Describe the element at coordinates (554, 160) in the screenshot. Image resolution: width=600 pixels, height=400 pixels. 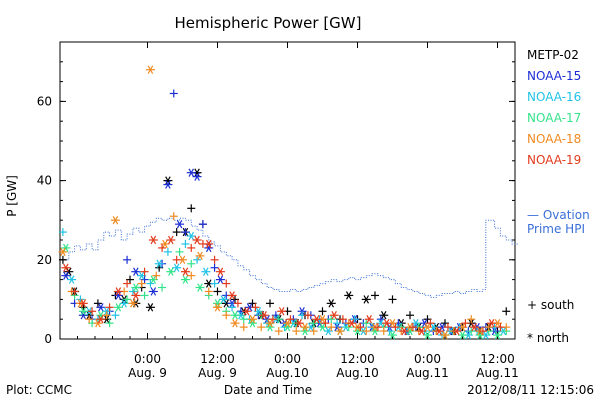
I see `legend-entry-noaa-19: NOAA-19` at that location.